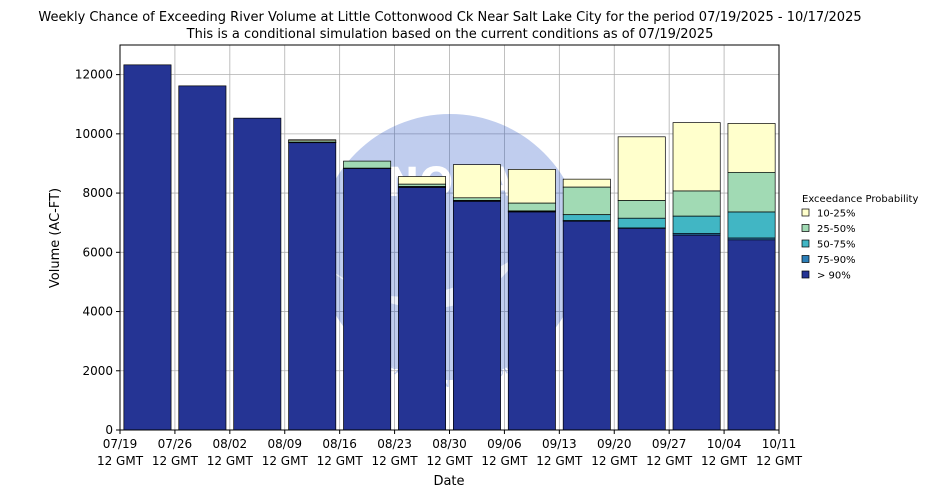 The image size is (945, 497). I want to click on x-tick-label: 08/23, so click(394, 444).